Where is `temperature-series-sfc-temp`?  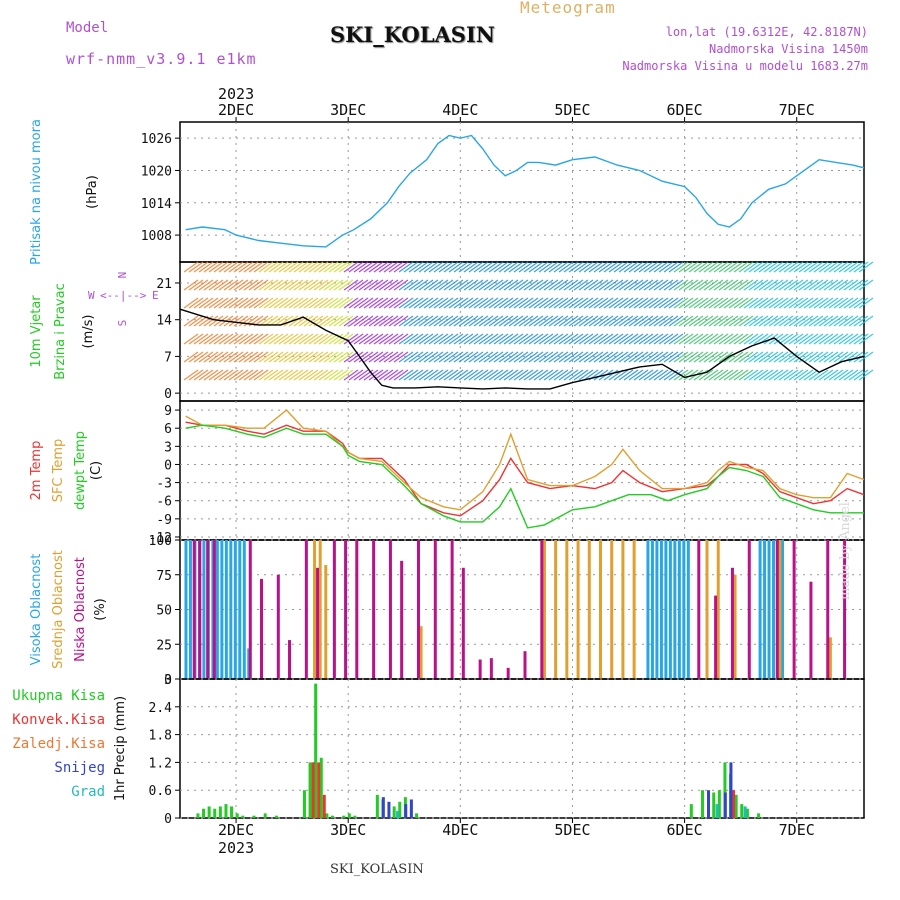
temperature-series-sfc-temp is located at coordinates (525, 460).